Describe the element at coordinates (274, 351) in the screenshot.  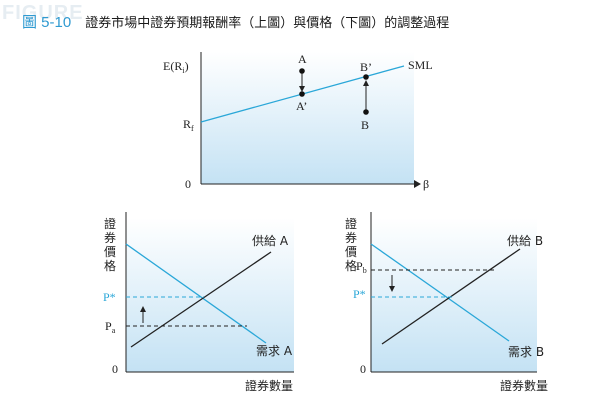
I see `demand-a-label: 需求 A` at that location.